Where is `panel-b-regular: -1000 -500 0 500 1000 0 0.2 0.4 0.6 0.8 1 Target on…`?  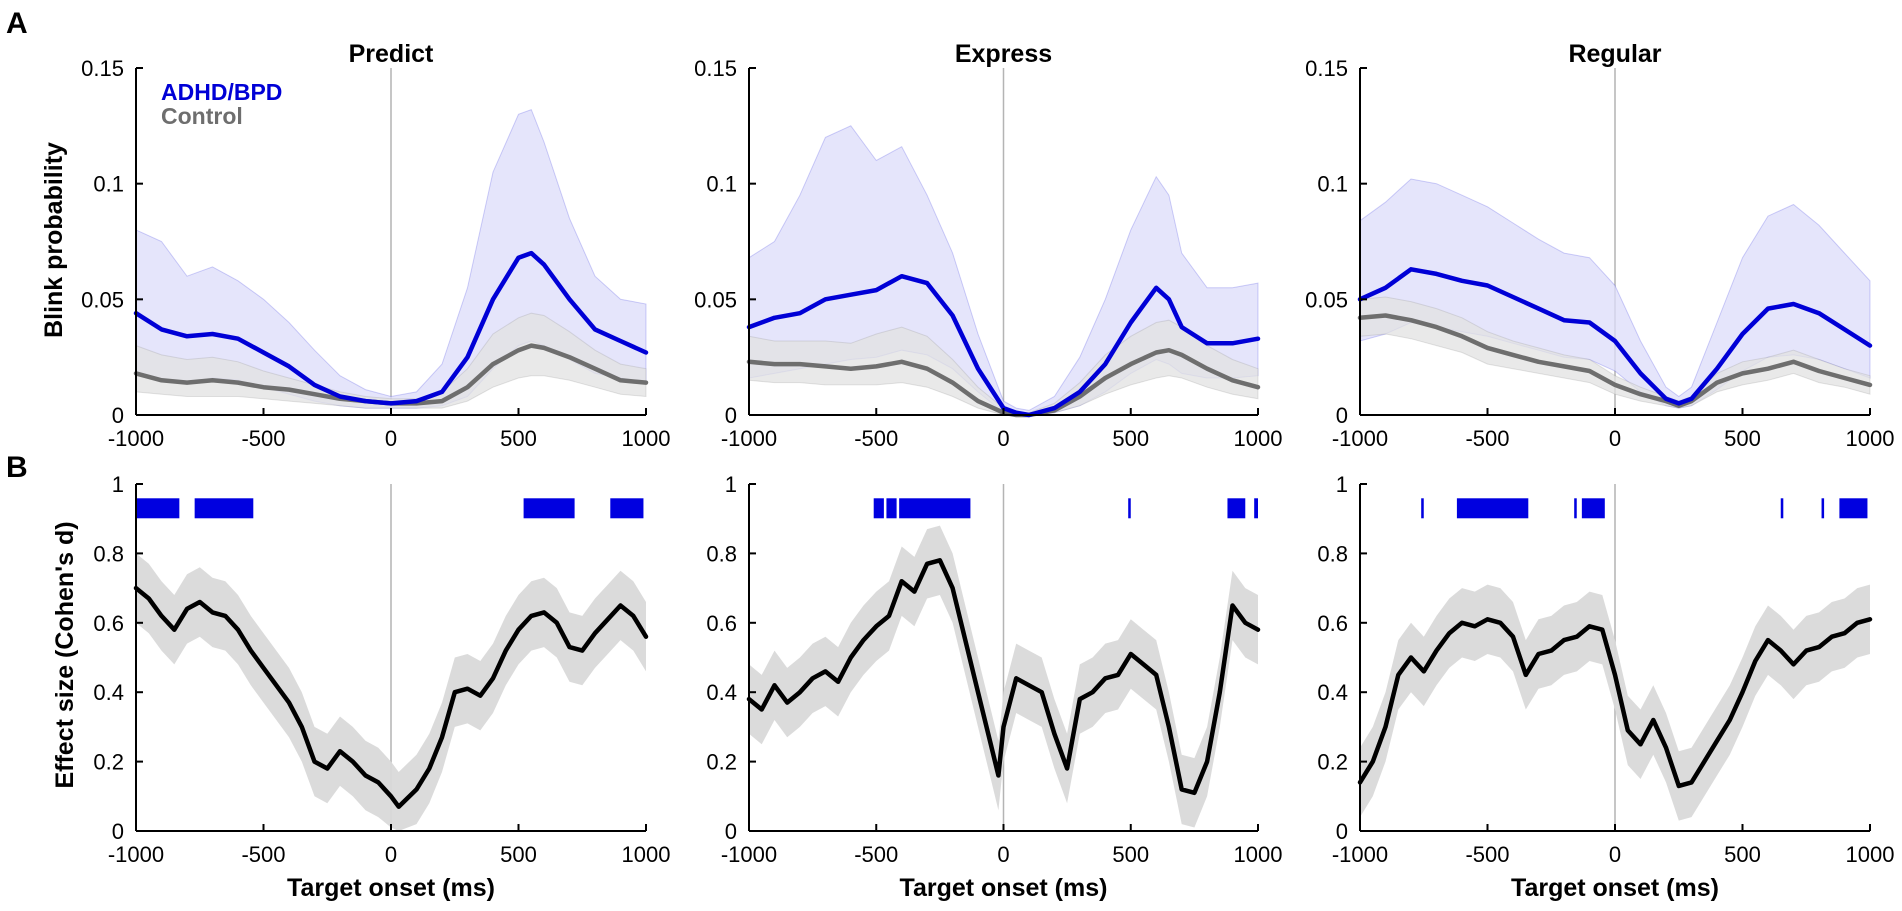
panel-b-regular: -1000 -500 0 500 1000 0 0.2 0.4 0.6 0.8 1 Target on… is located at coordinates (1605, 687).